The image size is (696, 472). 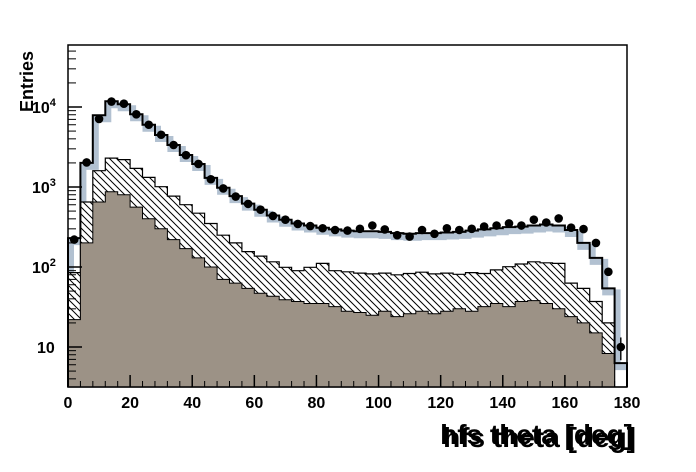 I want to click on svg-text: 104, so click(x=44, y=107).